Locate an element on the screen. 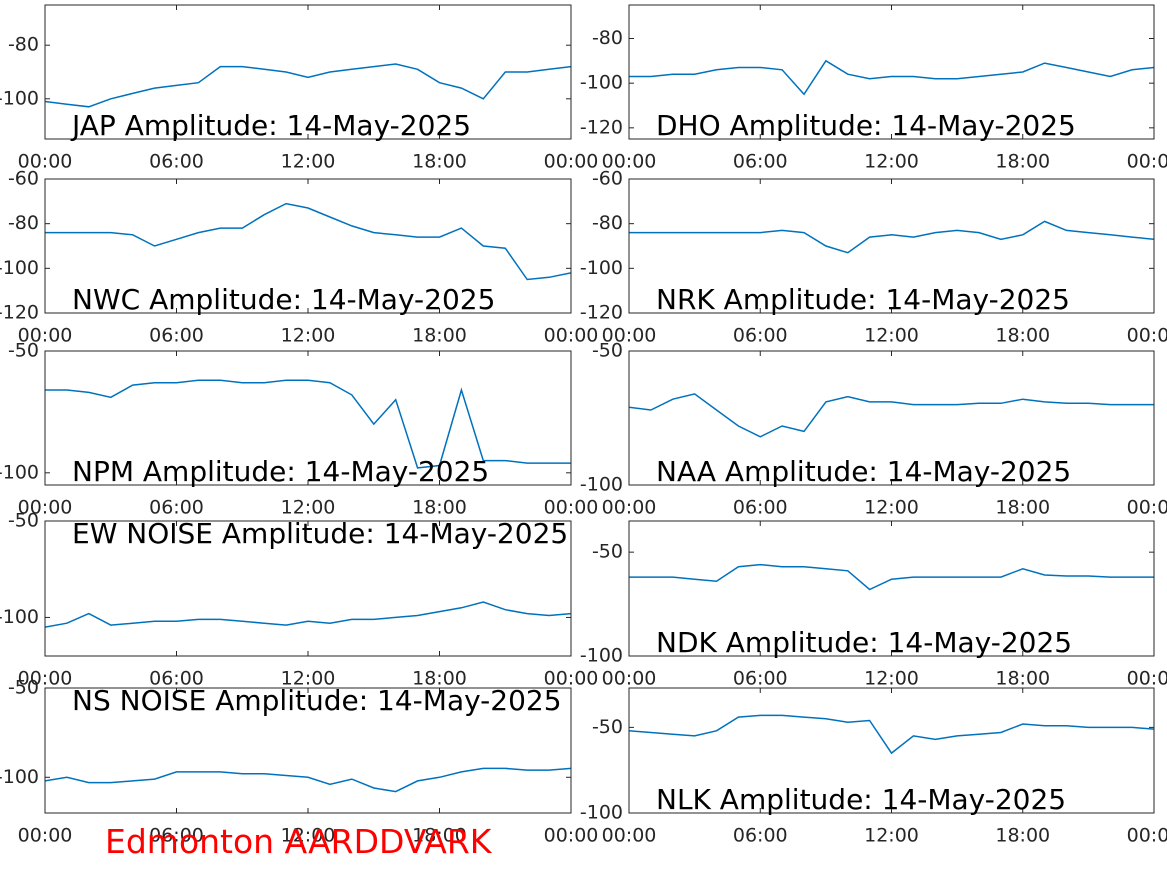  panel-title: NDK Amplitude: 14-May-2025 is located at coordinates (864, 642).